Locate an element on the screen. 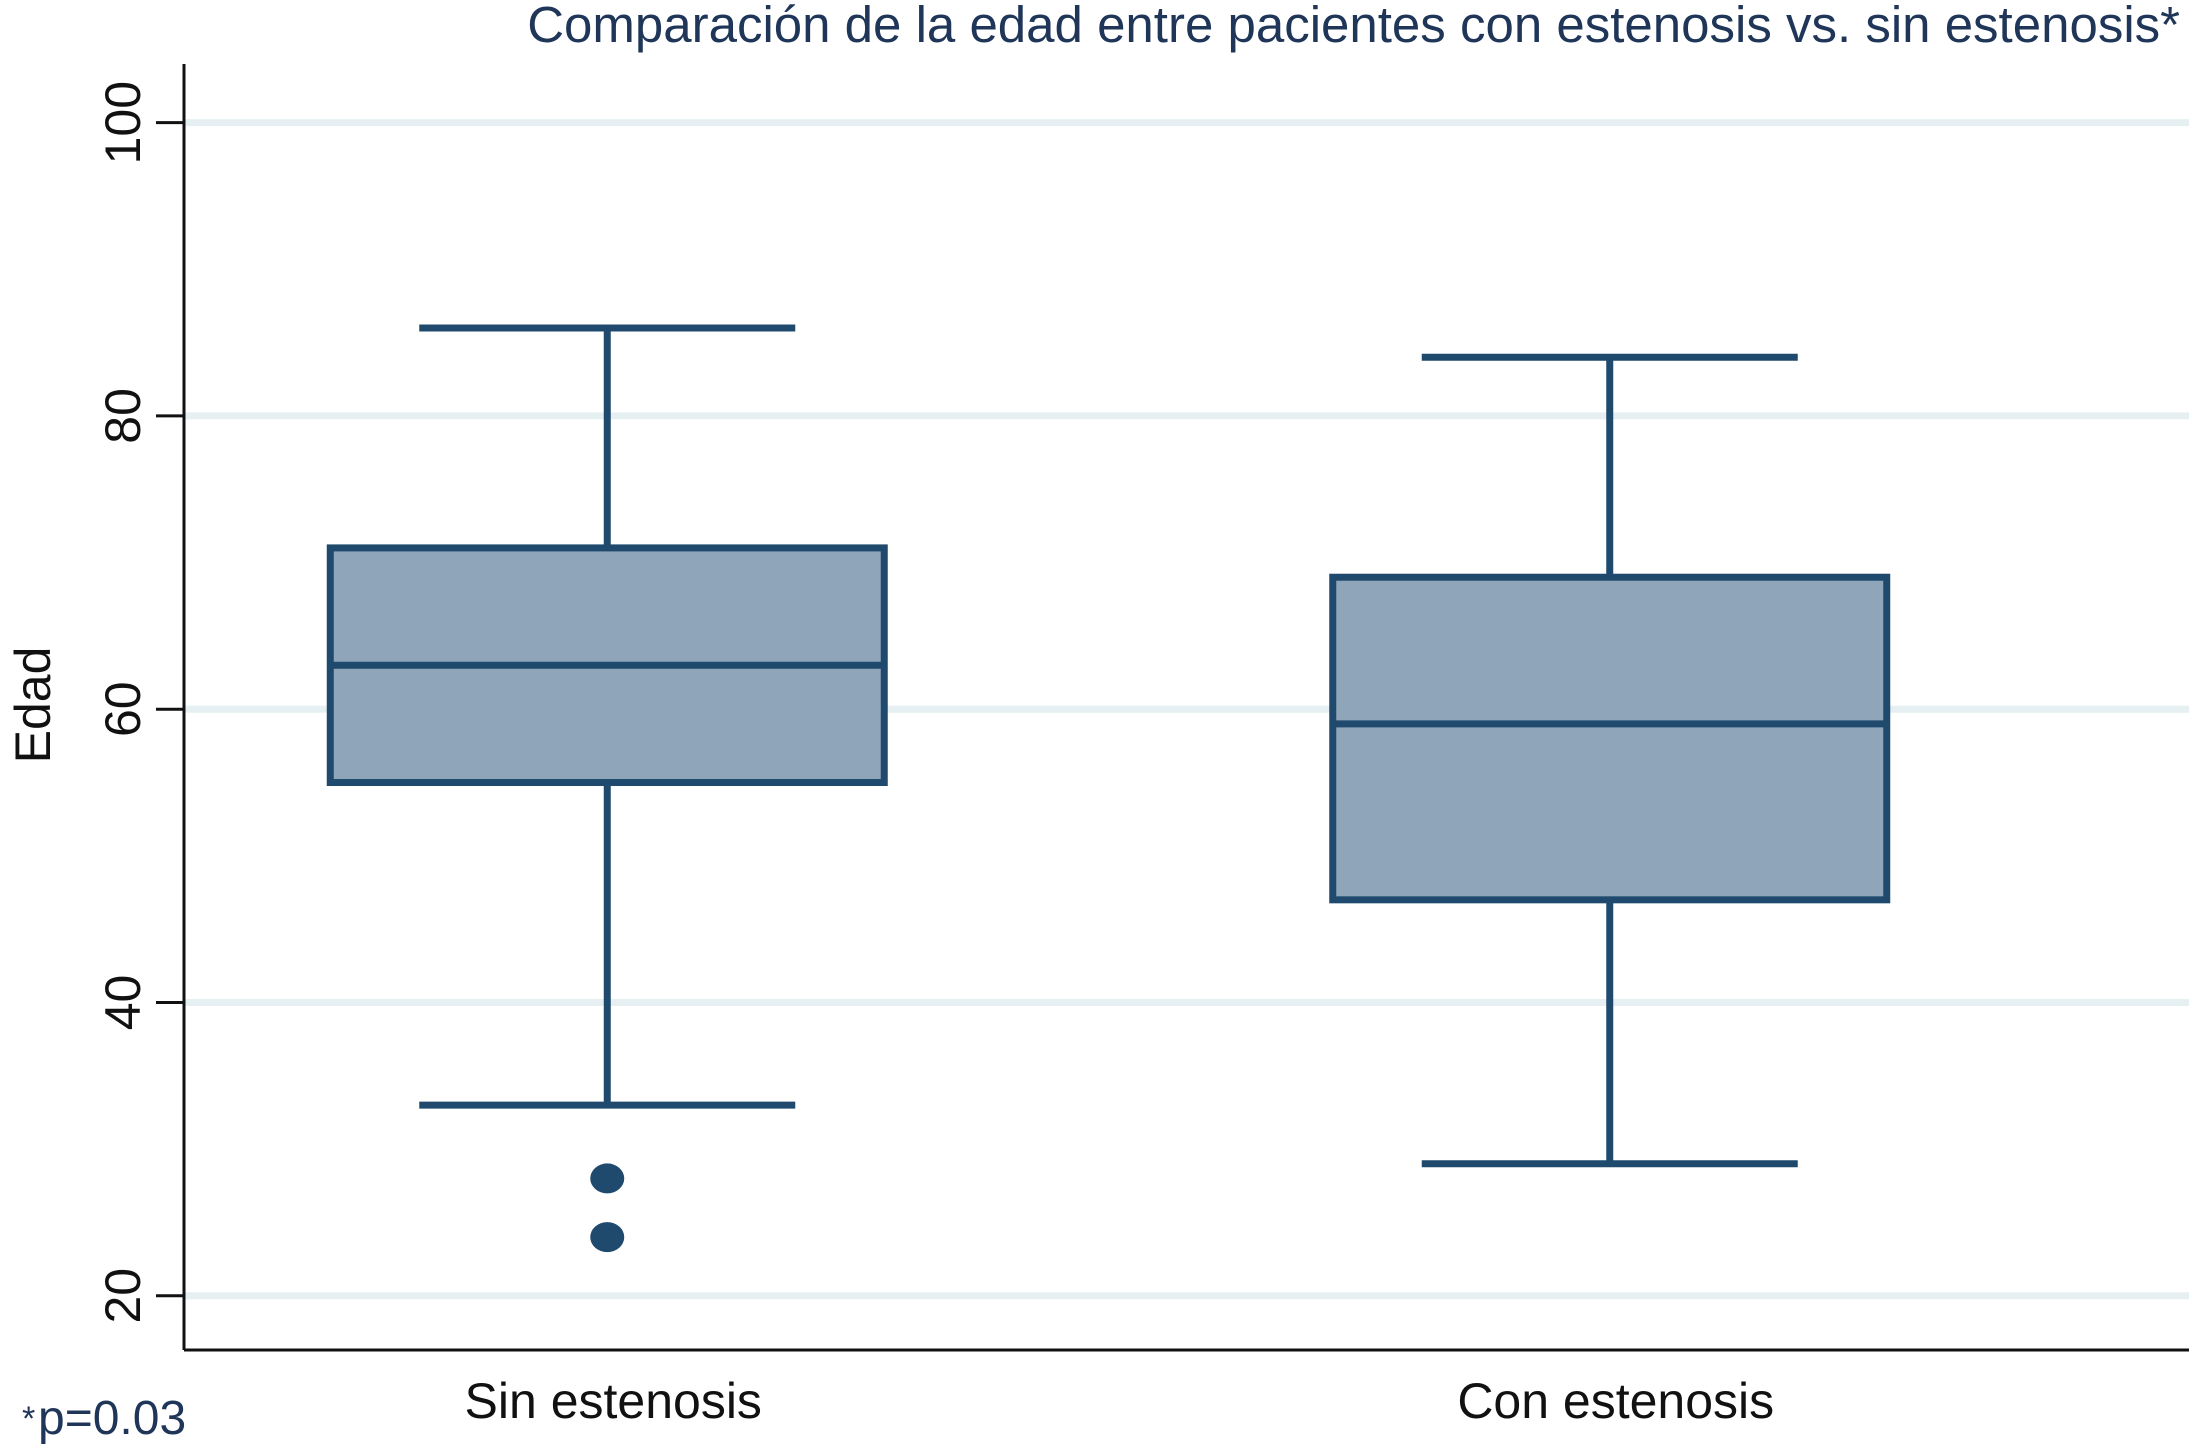  y-tick-label: 60 is located at coordinates (123, 709).